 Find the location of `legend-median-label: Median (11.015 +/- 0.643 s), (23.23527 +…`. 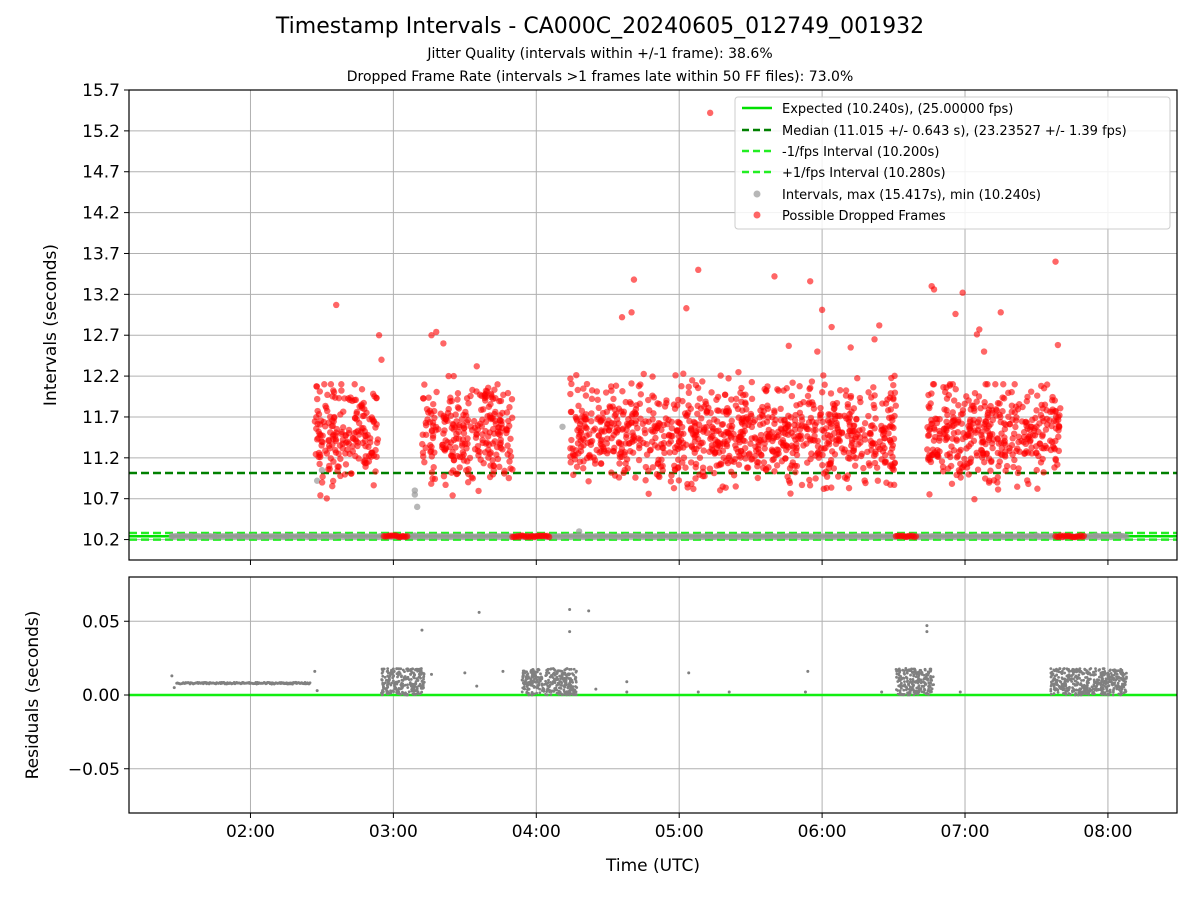

legend-median-label: Median (11.015 +/- 0.643 s), (23.23527 +… is located at coordinates (954, 131).